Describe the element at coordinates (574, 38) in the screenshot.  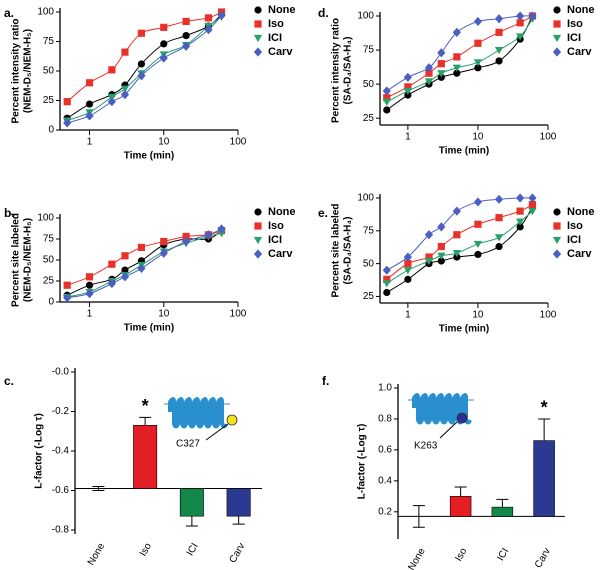
I see `legend-label: ICI` at that location.